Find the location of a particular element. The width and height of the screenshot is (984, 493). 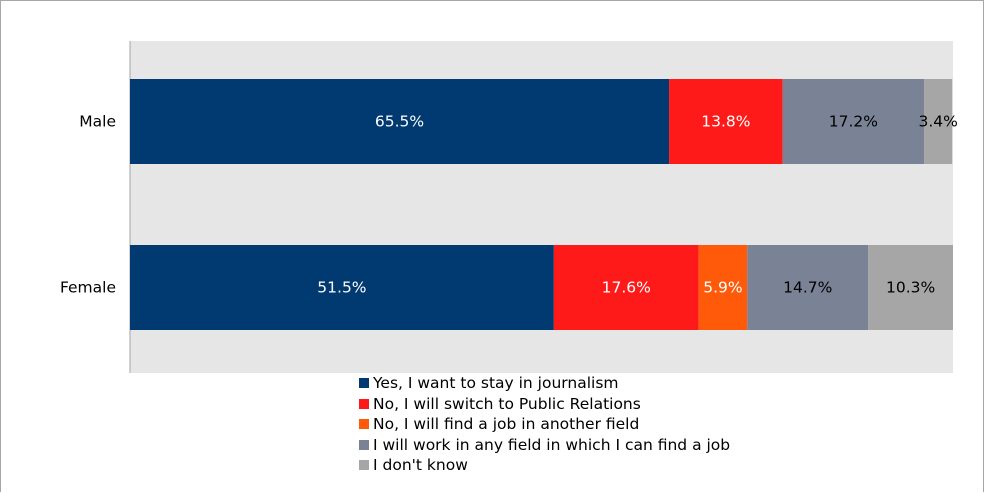

data-label-female-series-4: 14.7% is located at coordinates (807, 288).